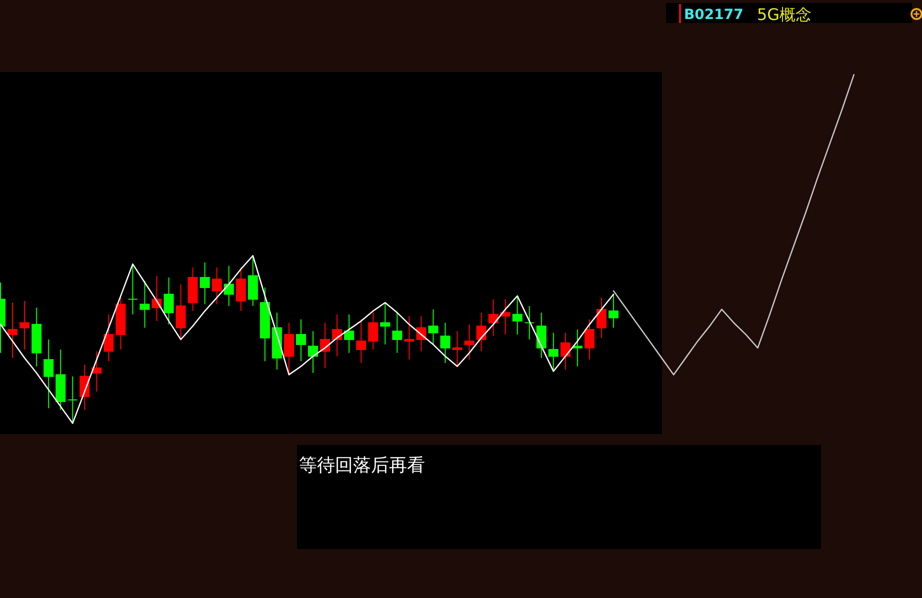  What do you see at coordinates (714, 15) in the screenshot?
I see `text: B02177` at bounding box center [714, 15].